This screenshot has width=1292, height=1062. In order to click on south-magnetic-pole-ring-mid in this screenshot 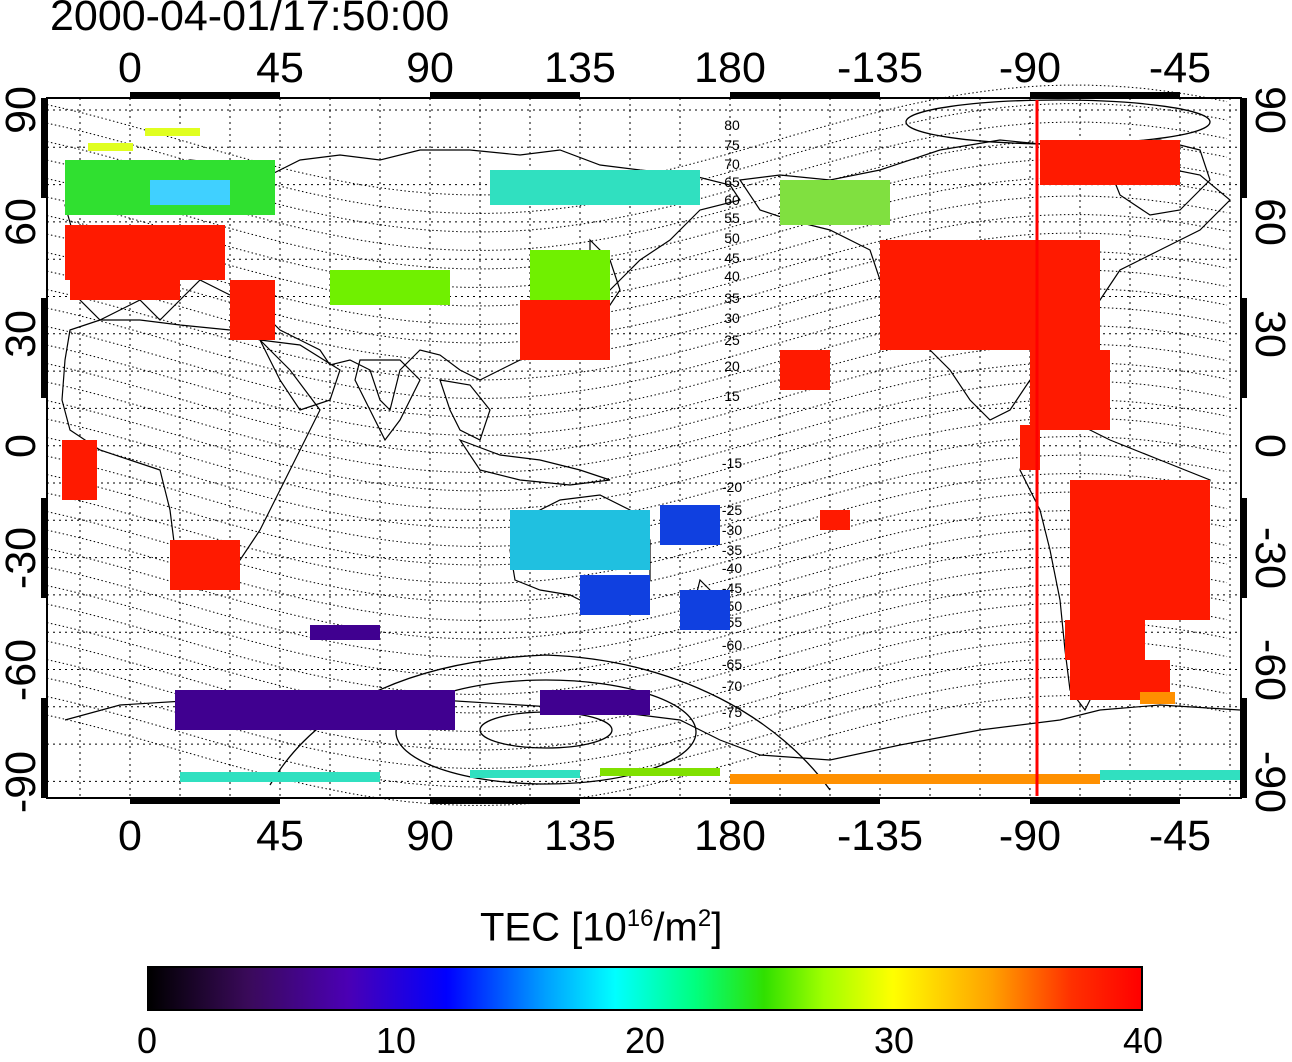, I will do `click(546, 732)`.